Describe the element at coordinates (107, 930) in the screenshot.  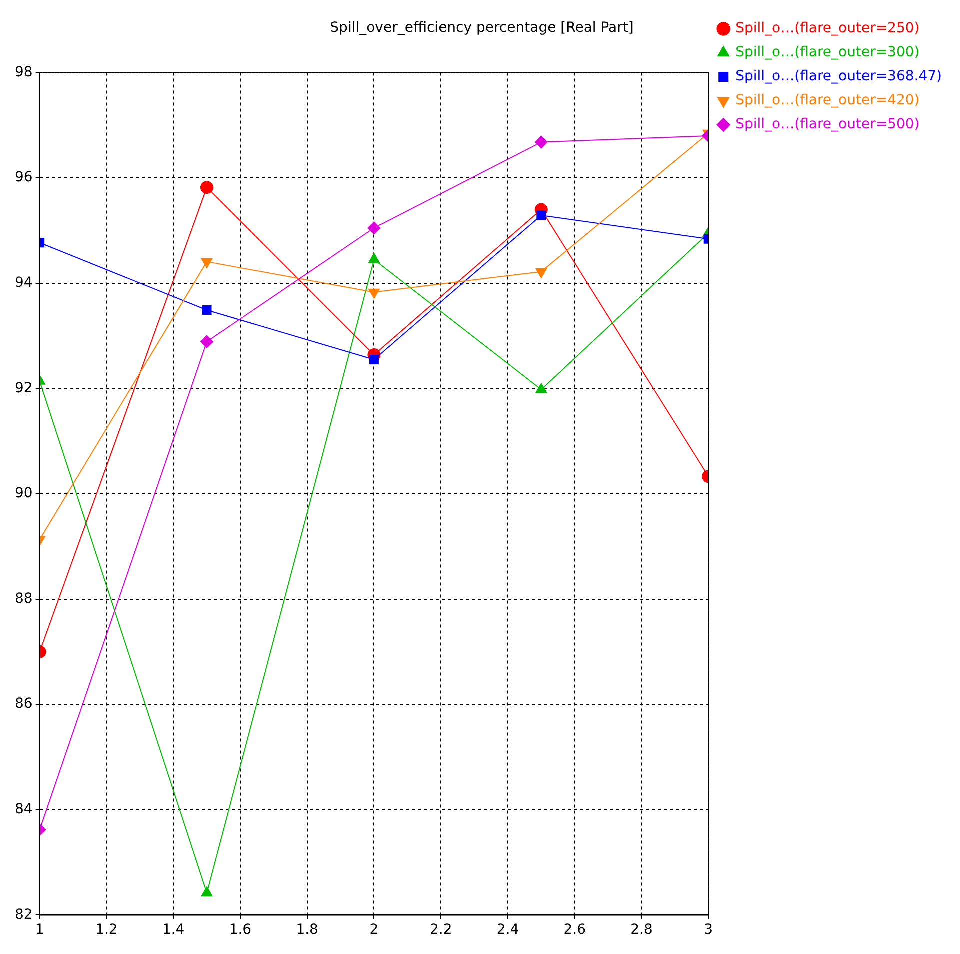
I see `x-tick-label: 1.2` at that location.